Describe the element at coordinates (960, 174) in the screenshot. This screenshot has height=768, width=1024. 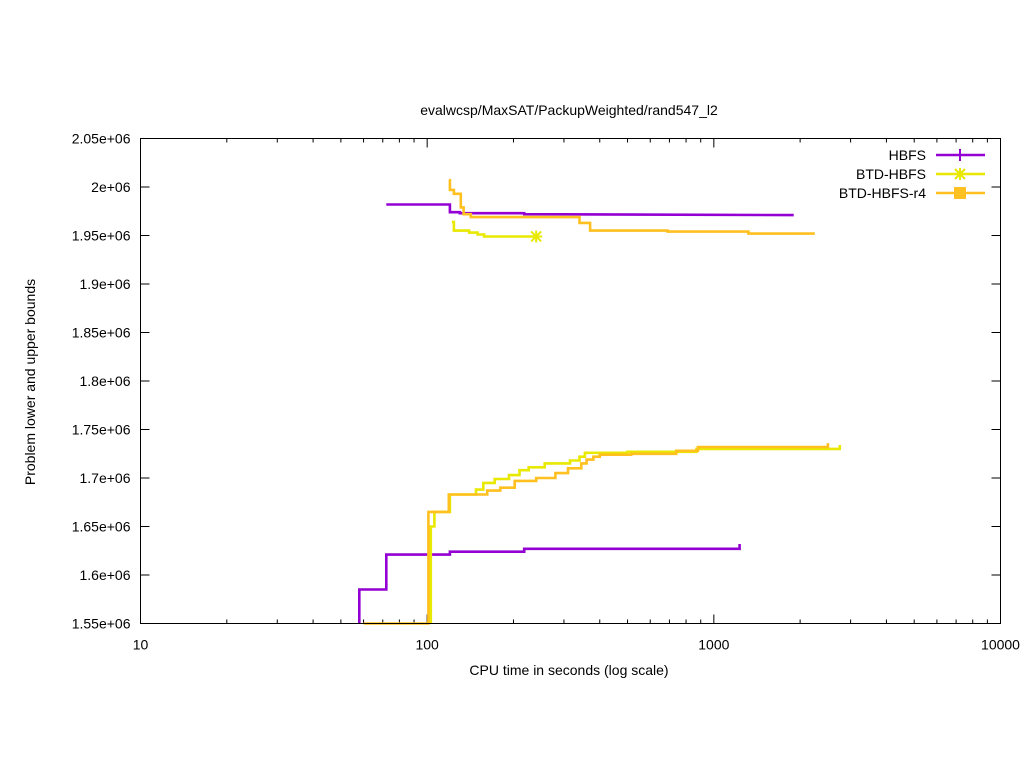
I see `legend-marker-btd-hbfs` at that location.